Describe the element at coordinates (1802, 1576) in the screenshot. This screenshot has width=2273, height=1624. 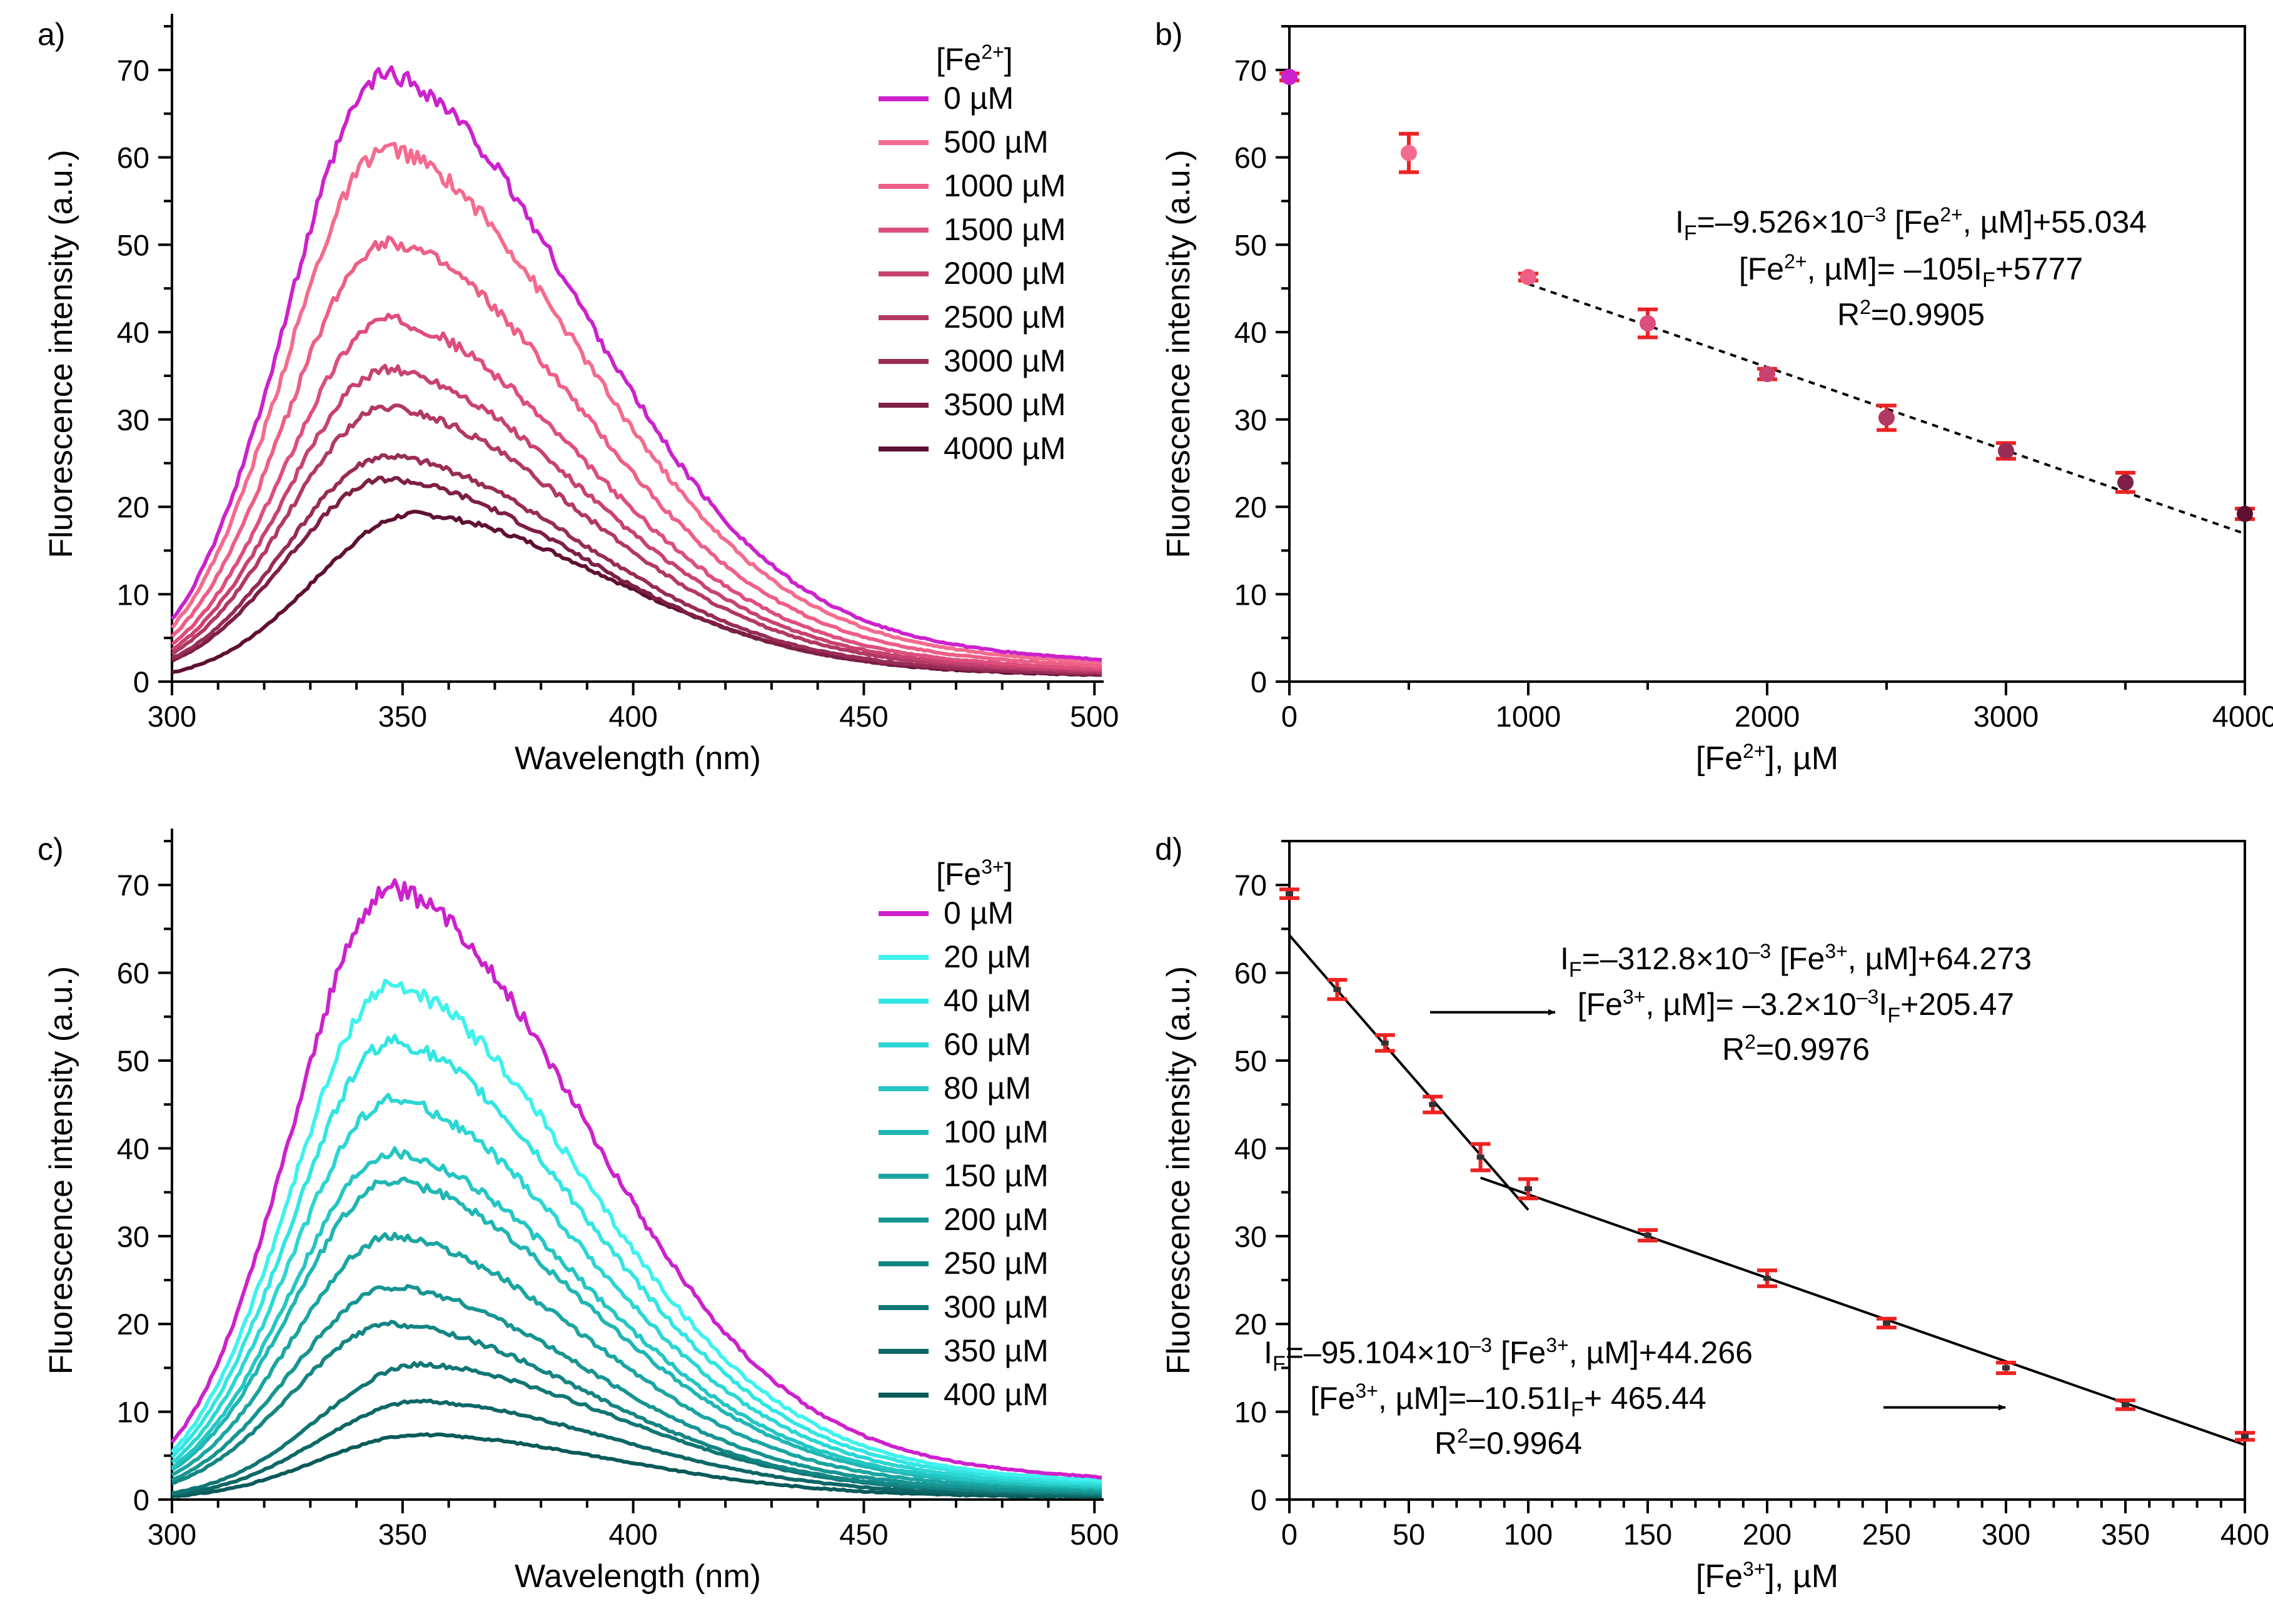
I see `x-axis-label-part: ], µM` at that location.